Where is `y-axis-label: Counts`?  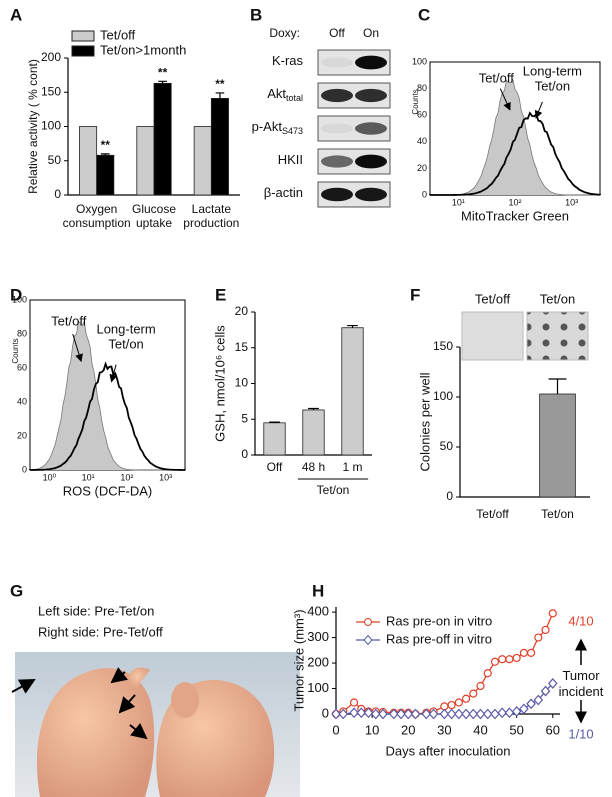
y-axis-label: Counts is located at coordinates (415, 101).